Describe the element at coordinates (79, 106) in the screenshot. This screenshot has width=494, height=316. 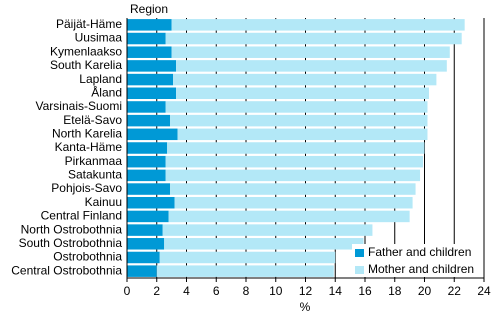
I see `y-tick-label: Varsinais-Suomi` at that location.